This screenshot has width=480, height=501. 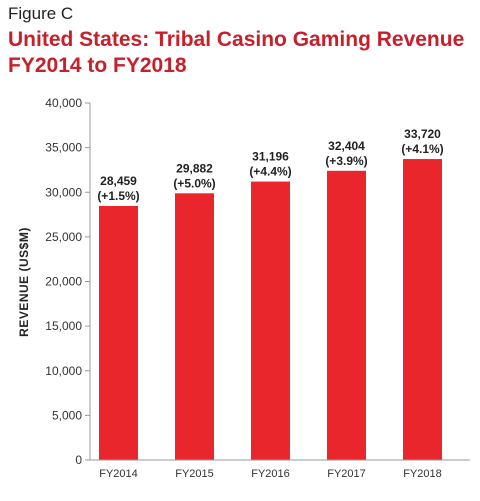 I want to click on data-label-change: (+3.9%), so click(x=346, y=161).